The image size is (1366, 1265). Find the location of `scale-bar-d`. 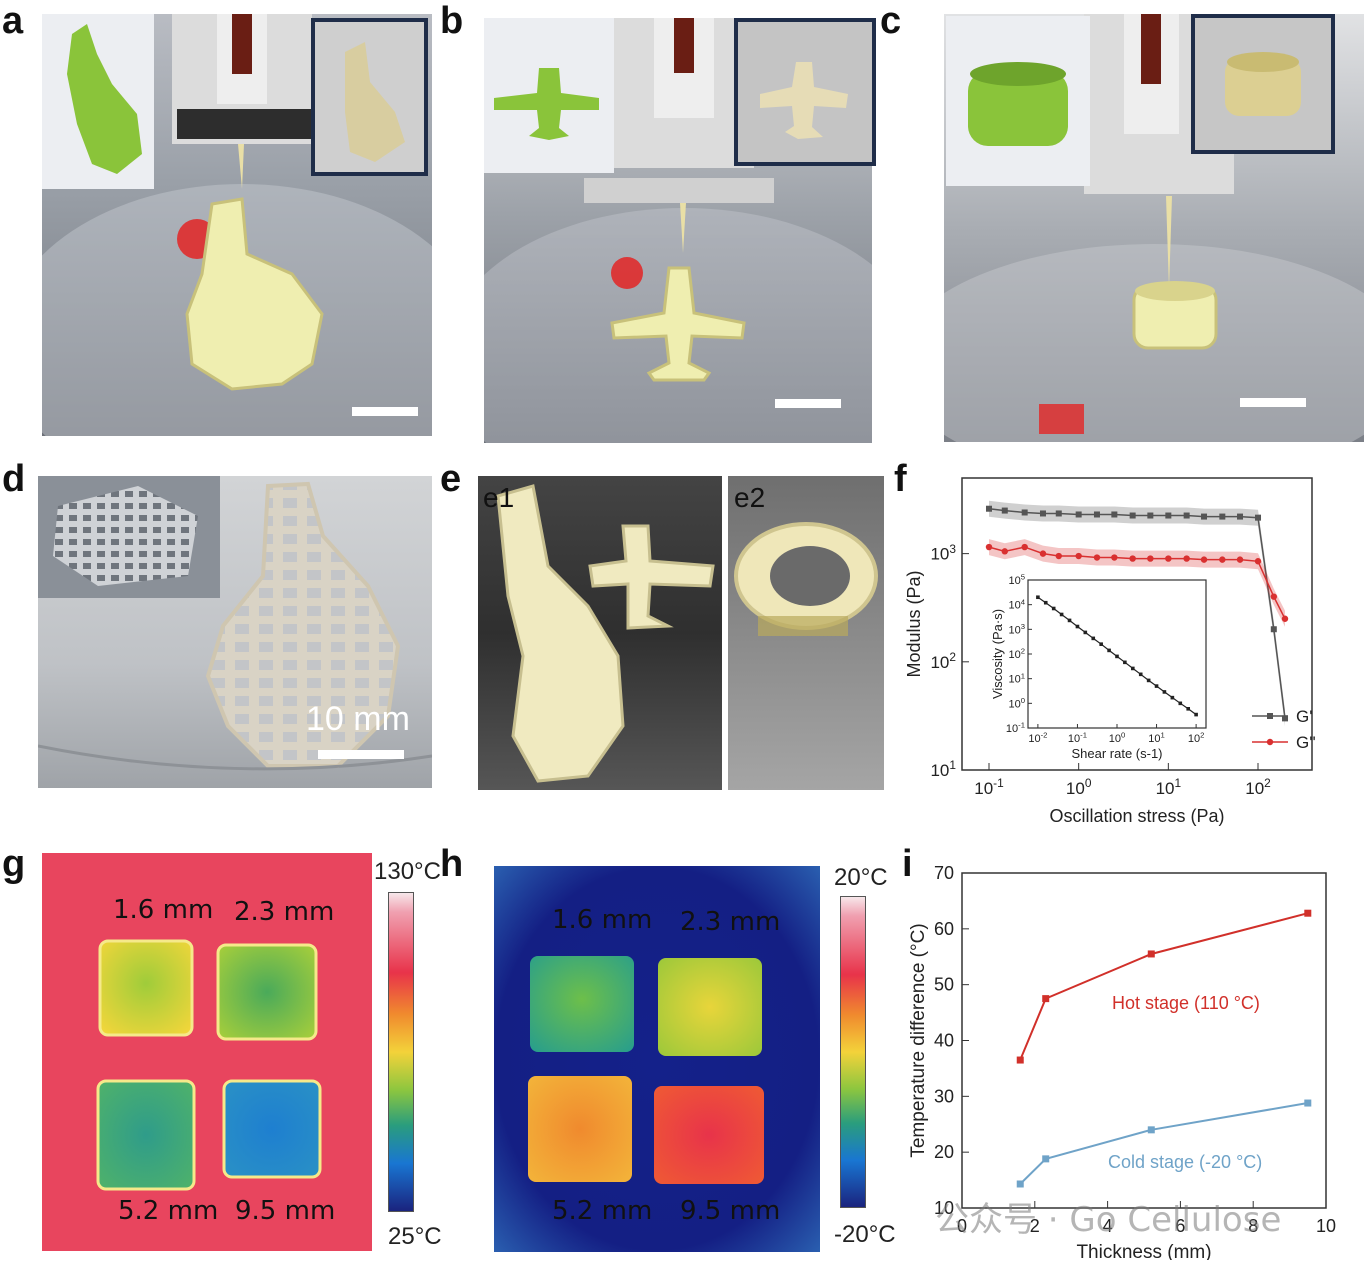

scale-bar-d is located at coordinates (361, 754).